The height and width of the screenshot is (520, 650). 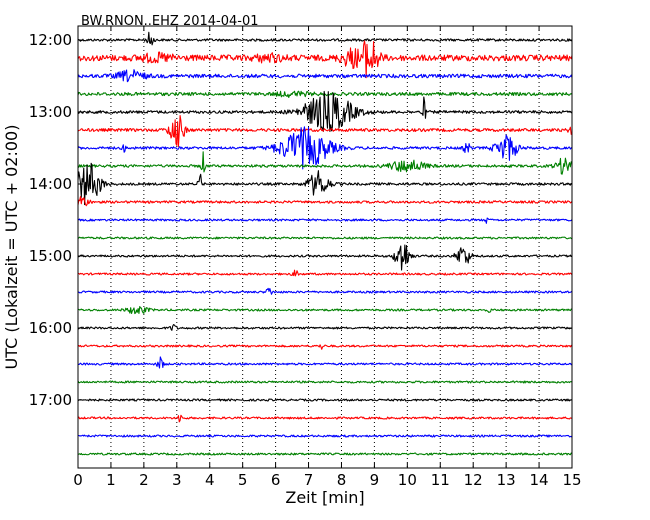 I want to click on y-tick-label: 15:00, so click(x=50, y=256).